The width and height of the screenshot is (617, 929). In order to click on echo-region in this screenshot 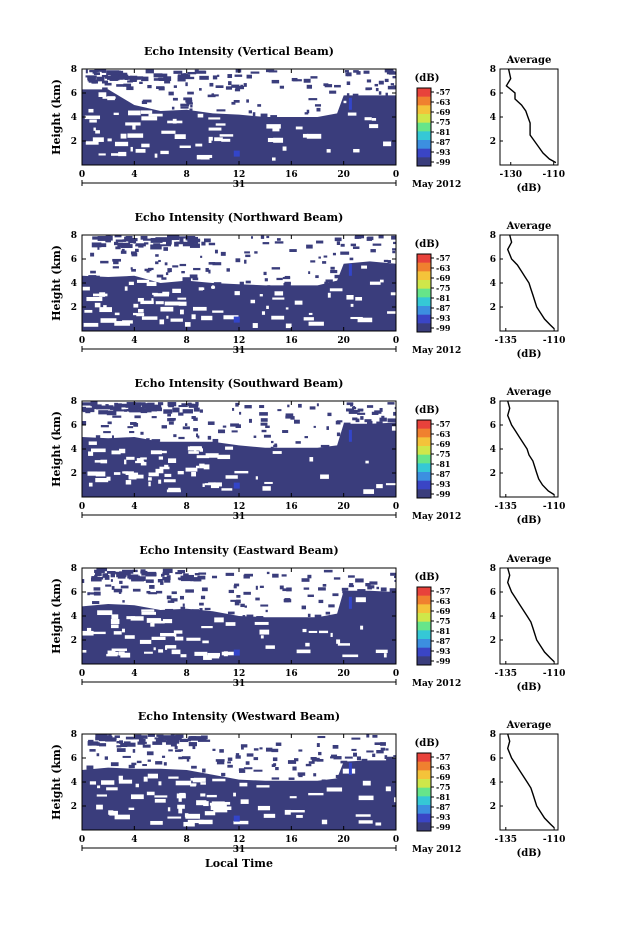, I will do `click(239, 795)`.